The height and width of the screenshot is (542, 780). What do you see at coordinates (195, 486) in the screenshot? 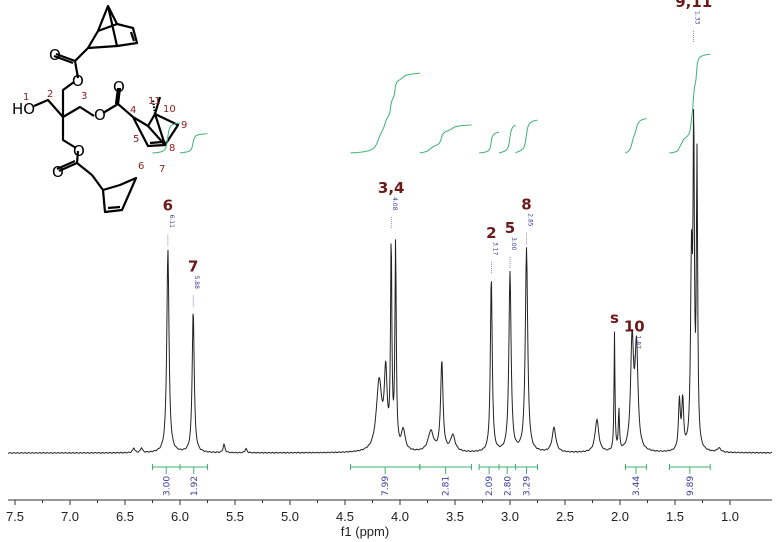
I see `integral-value: 1.92` at bounding box center [195, 486].